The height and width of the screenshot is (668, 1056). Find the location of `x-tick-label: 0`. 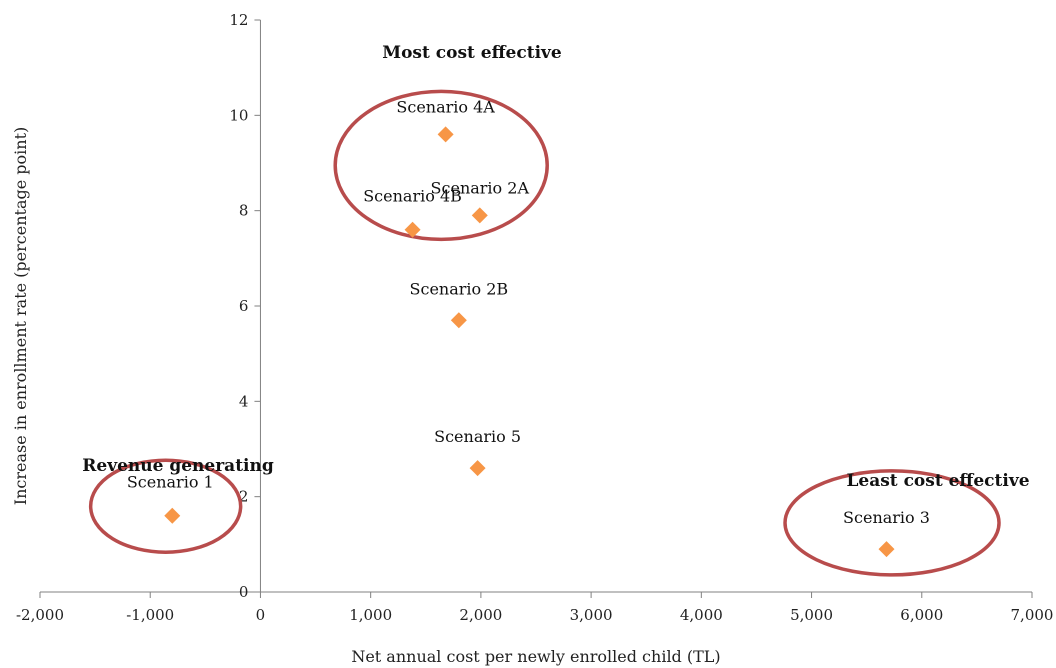

x-tick-label: 0 is located at coordinates (261, 615).